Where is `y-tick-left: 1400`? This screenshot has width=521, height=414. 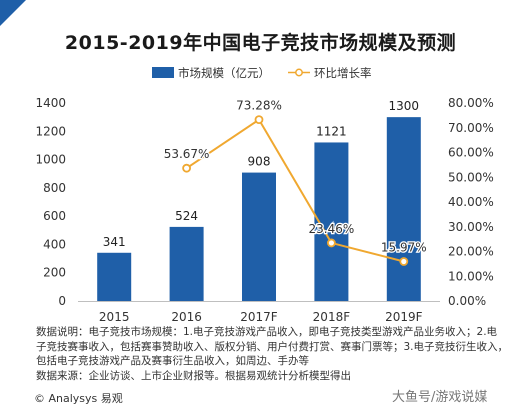 y-tick-left: 1400 is located at coordinates (50, 103).